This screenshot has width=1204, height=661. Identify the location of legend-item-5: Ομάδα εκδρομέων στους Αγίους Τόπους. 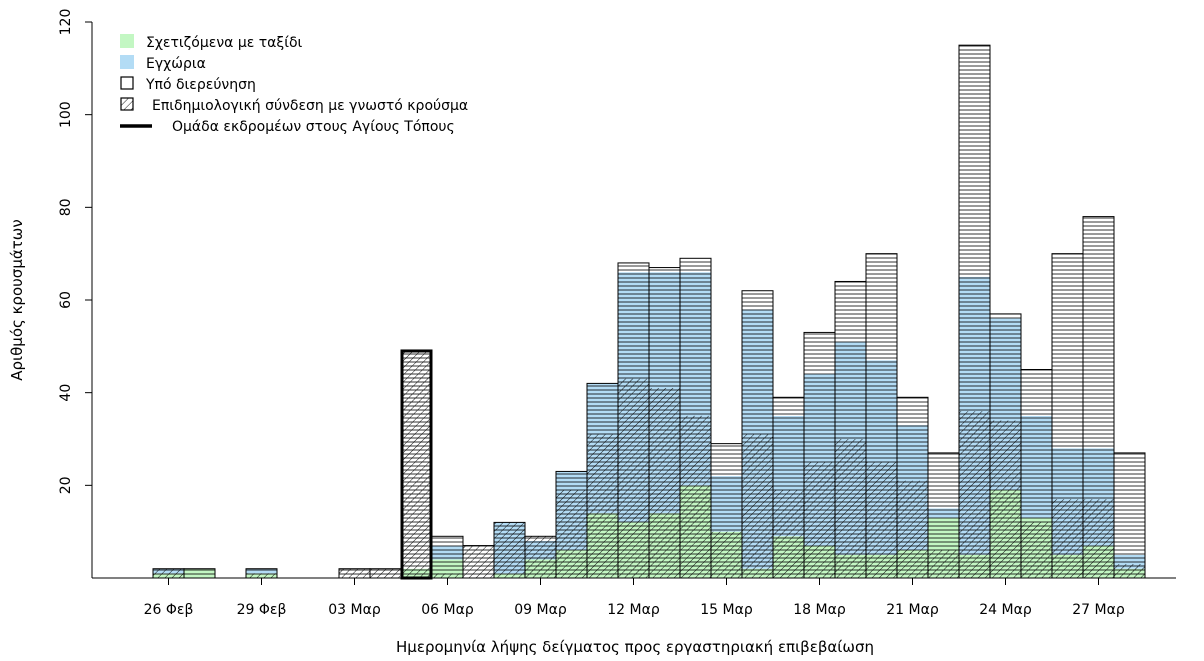
(287, 127).